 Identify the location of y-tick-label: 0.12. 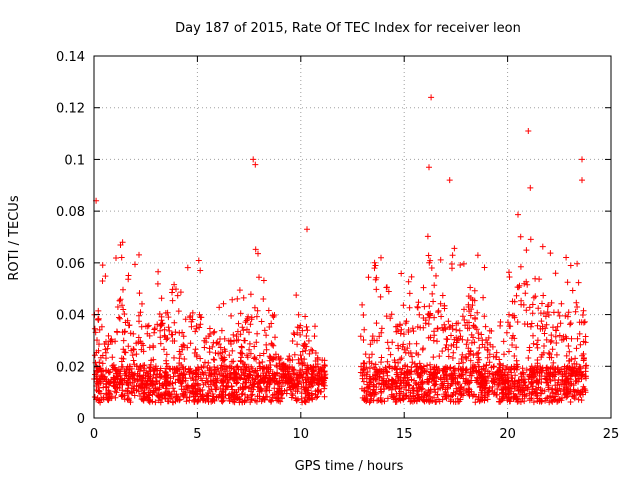
(70, 109).